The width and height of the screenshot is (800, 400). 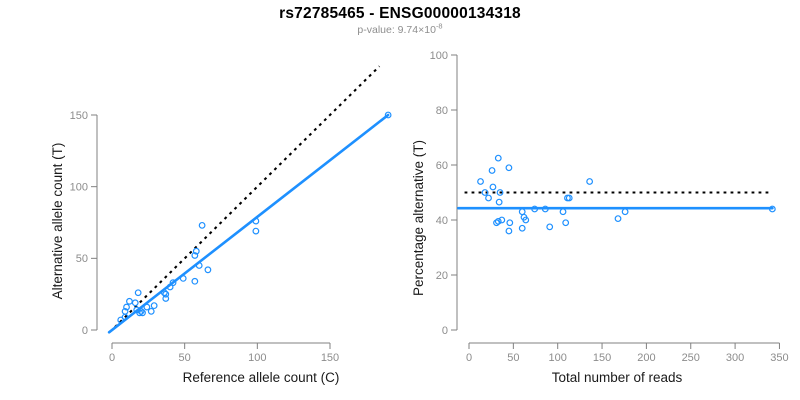 What do you see at coordinates (442, 276) in the screenshot?
I see `y-tick-label: 20` at bounding box center [442, 276].